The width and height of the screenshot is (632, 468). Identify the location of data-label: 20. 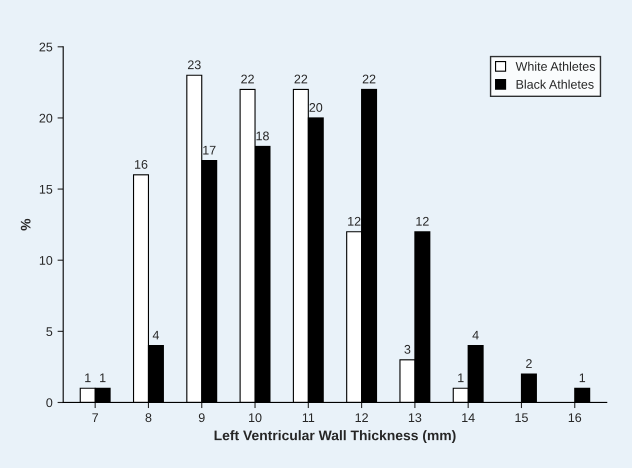
(315, 107).